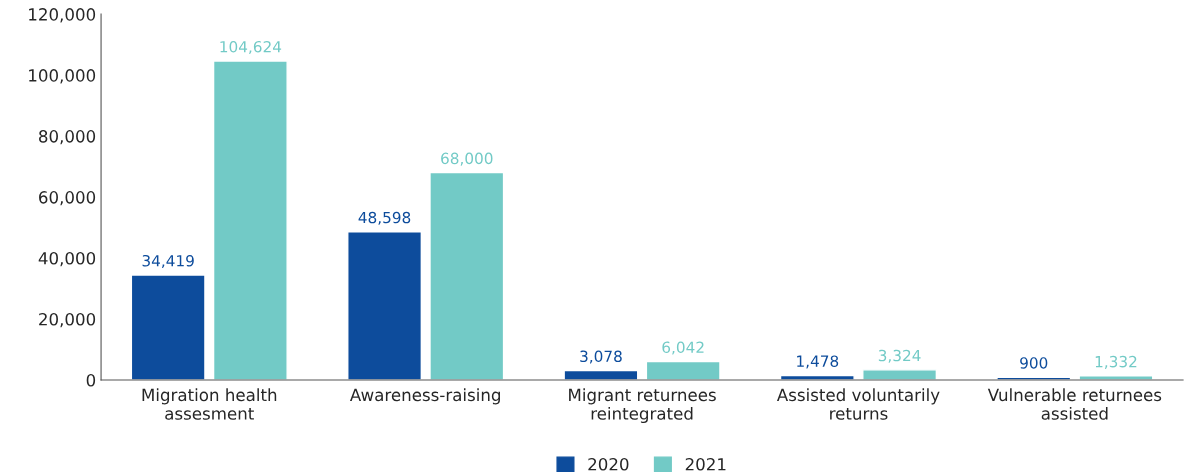 The image size is (1189, 472). Describe the element at coordinates (168, 261) in the screenshot. I see `data-label: 34,419` at that location.